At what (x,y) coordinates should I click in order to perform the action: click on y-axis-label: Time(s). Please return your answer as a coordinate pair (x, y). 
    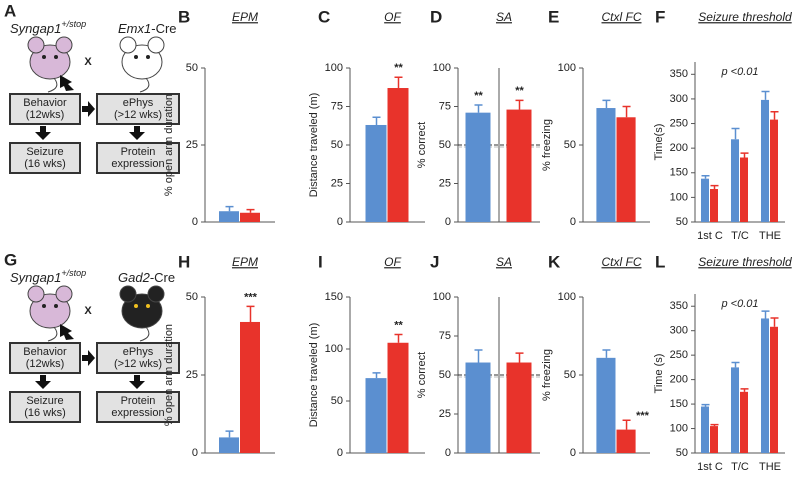
    Looking at the image, I should click on (659, 142).